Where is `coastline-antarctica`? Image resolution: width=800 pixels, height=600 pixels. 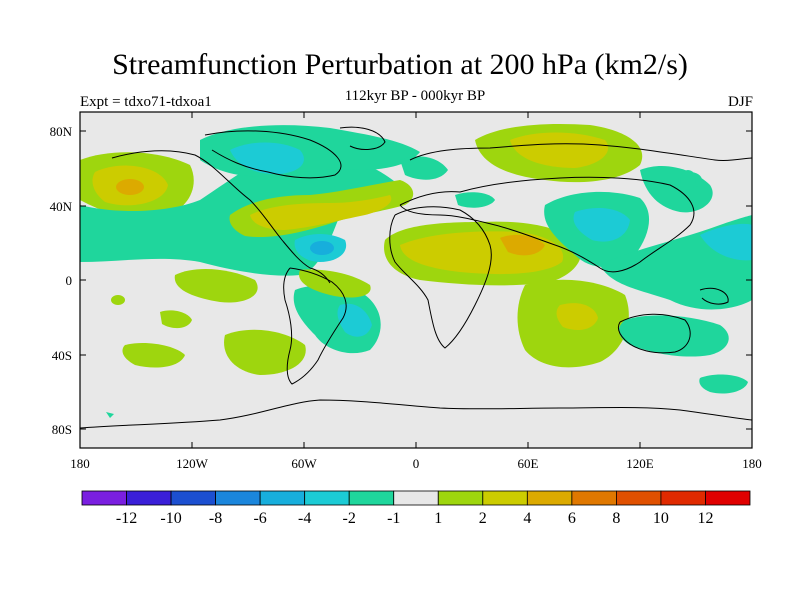
coastline-antarctica is located at coordinates (416, 414).